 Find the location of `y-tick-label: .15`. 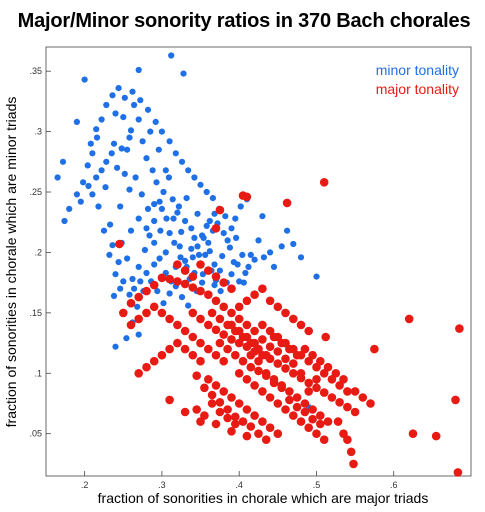

y-tick-label: .15 is located at coordinates (35, 313).